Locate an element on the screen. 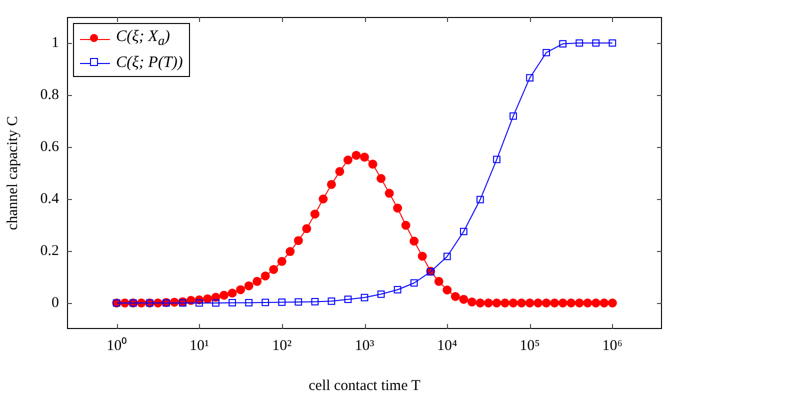 The image size is (785, 412). y-tick-label: 0 is located at coordinates (55, 302).